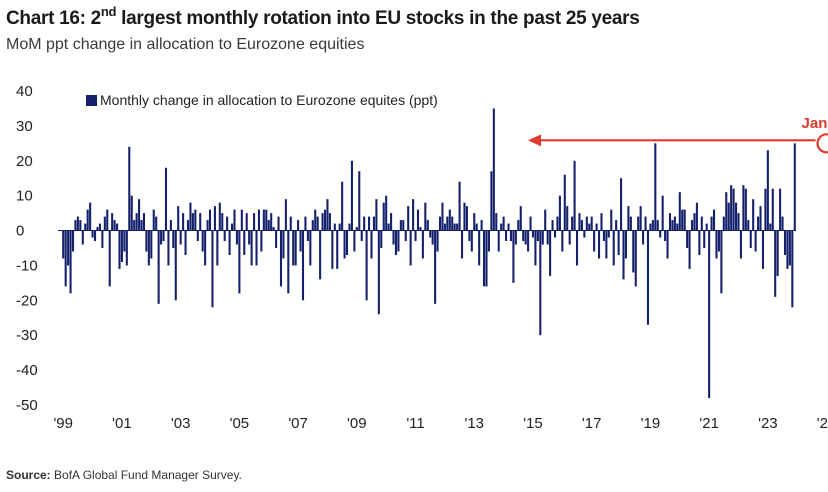 This screenshot has height=492, width=828. Describe the element at coordinates (181, 423) in the screenshot. I see `x-tick-label: '03` at that location.